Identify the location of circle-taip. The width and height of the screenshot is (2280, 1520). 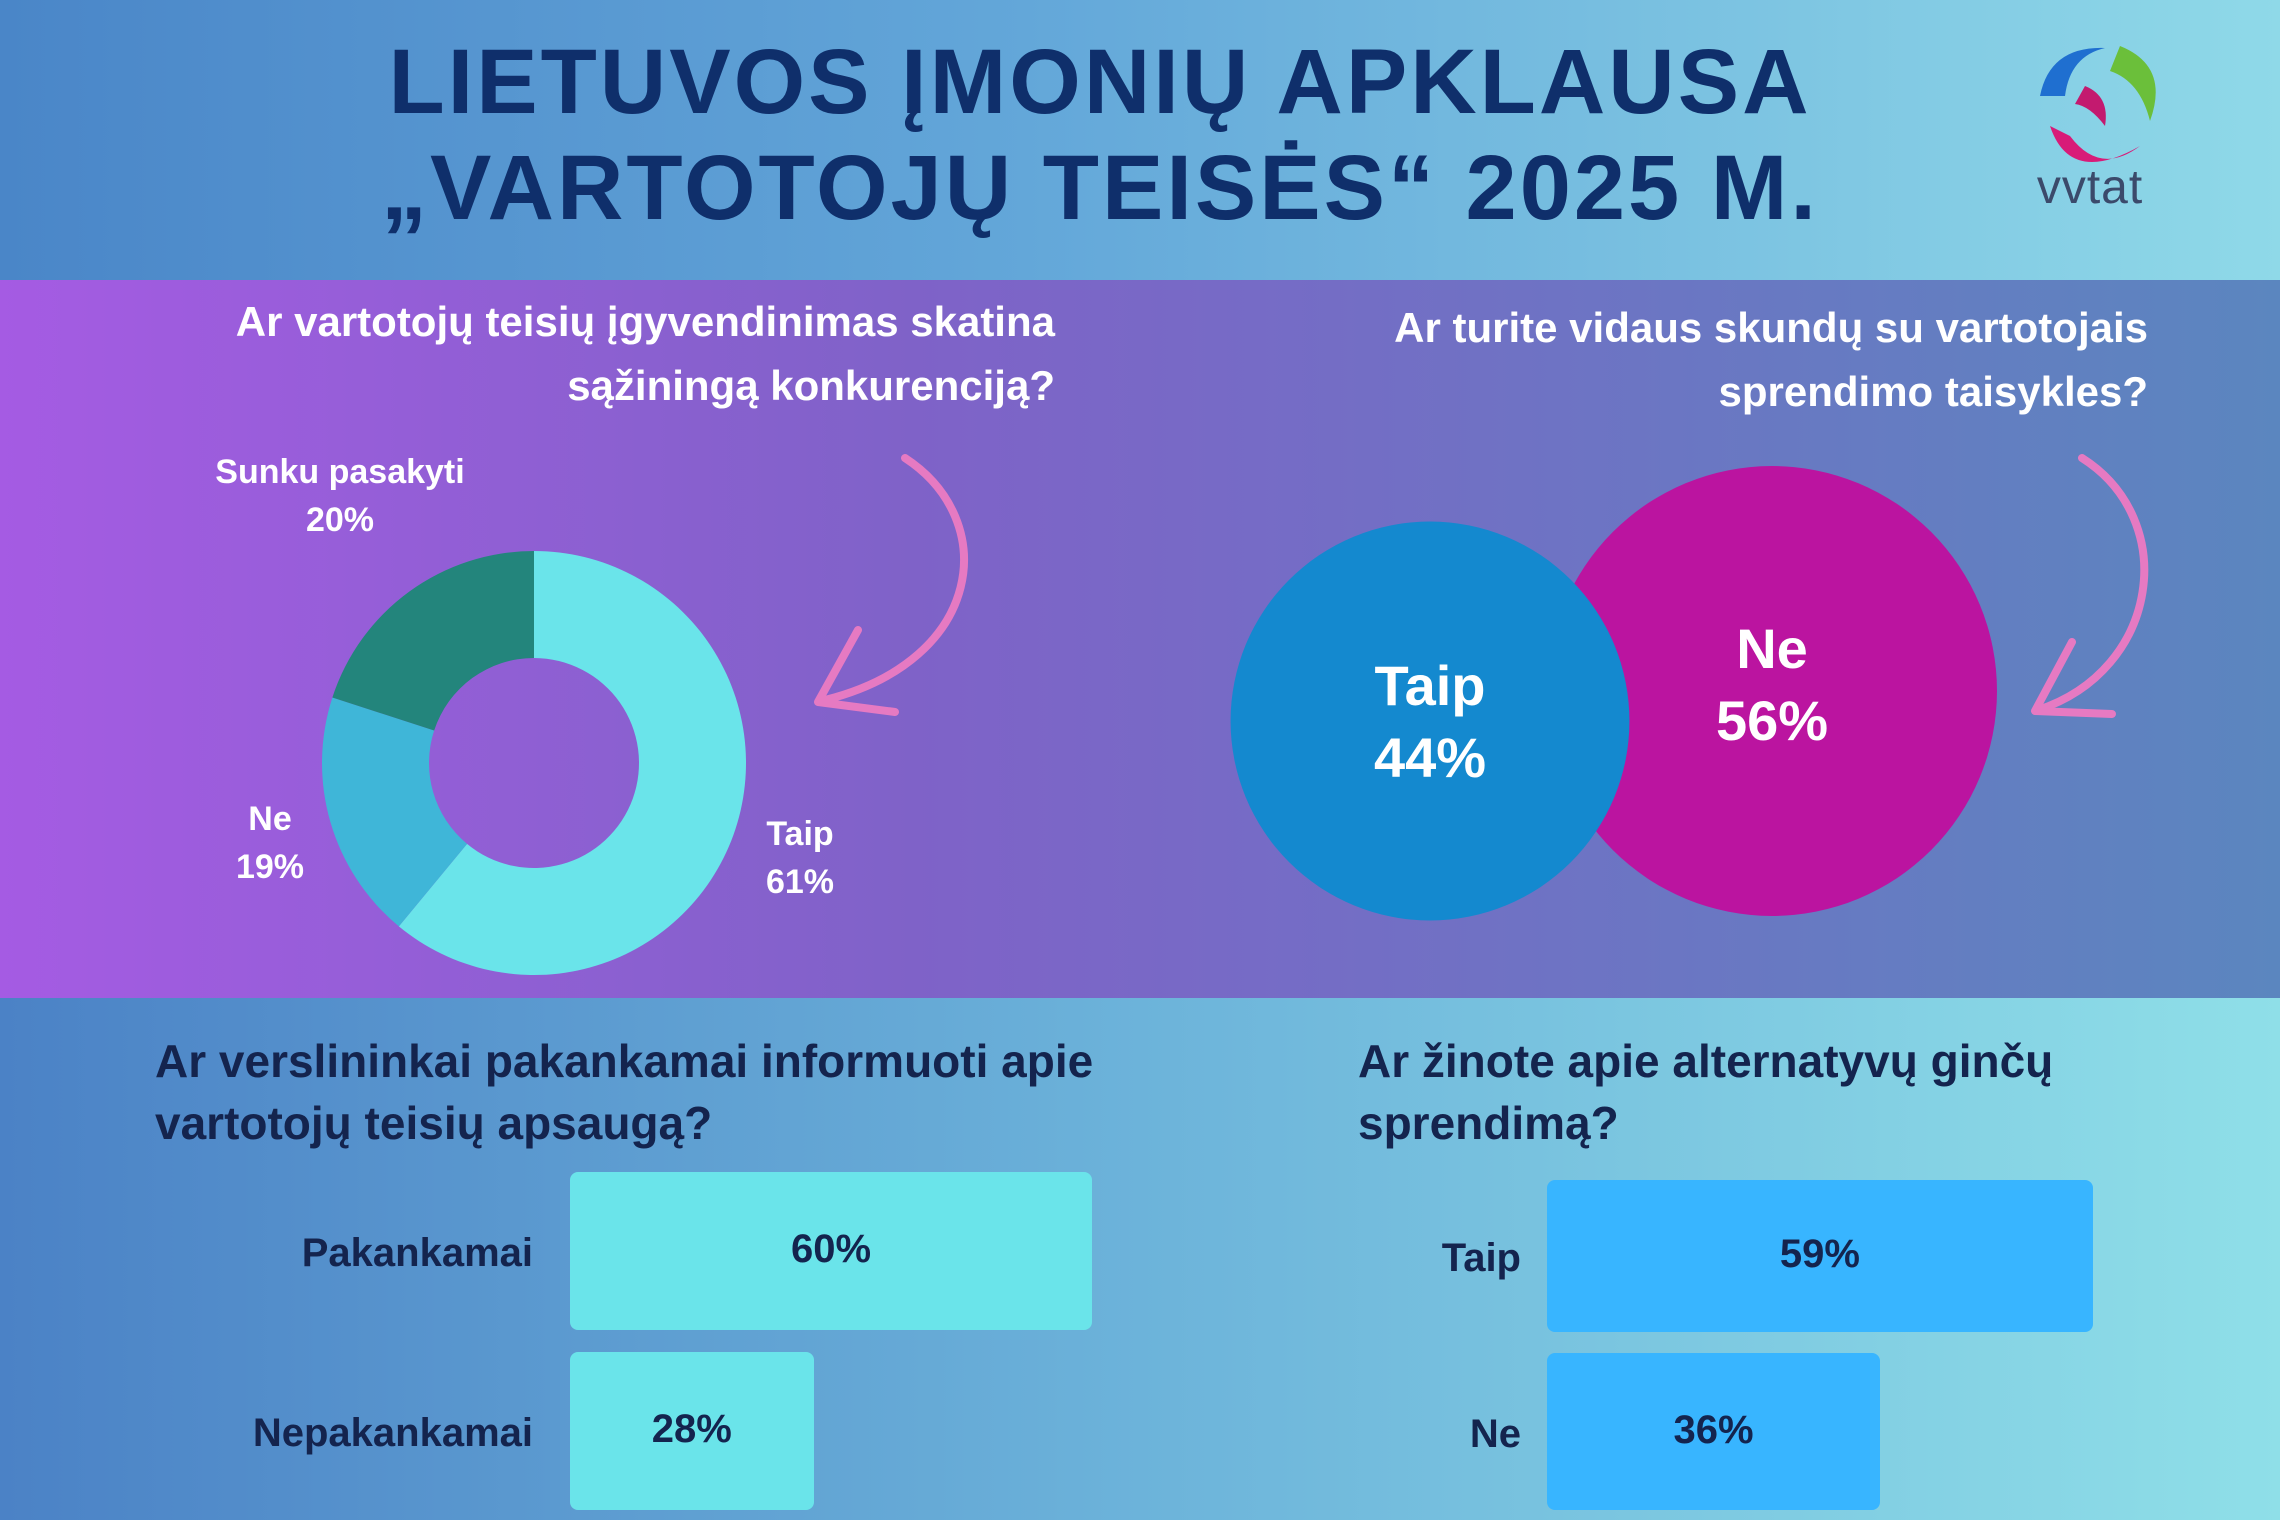
(1430, 721).